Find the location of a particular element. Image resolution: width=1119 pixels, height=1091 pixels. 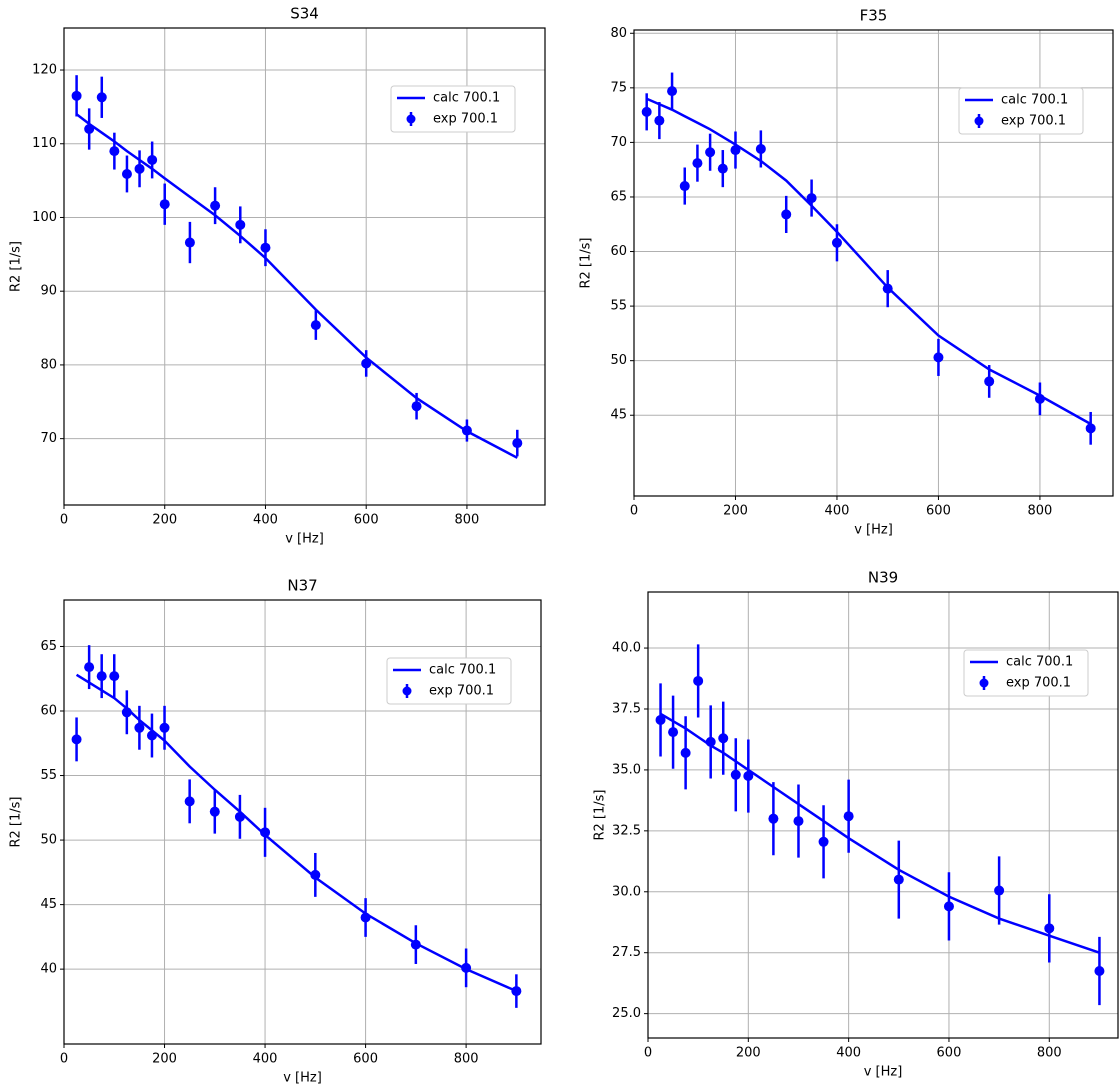

y-tick-label: 27.5 is located at coordinates (626, 952).